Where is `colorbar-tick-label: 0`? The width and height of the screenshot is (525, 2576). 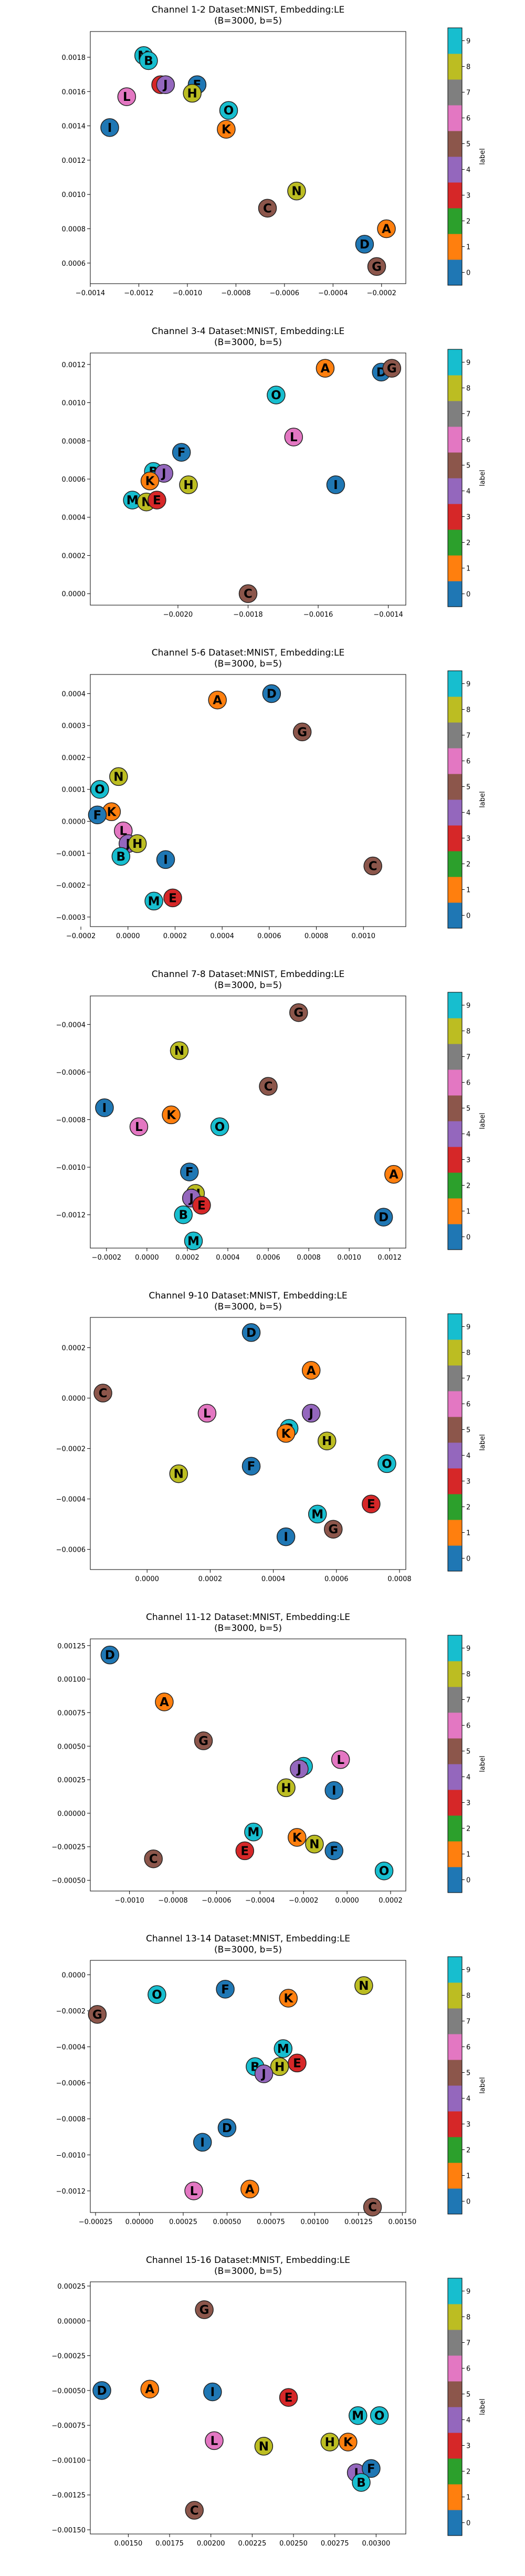 colorbar-tick-label: 0 is located at coordinates (468, 1881).